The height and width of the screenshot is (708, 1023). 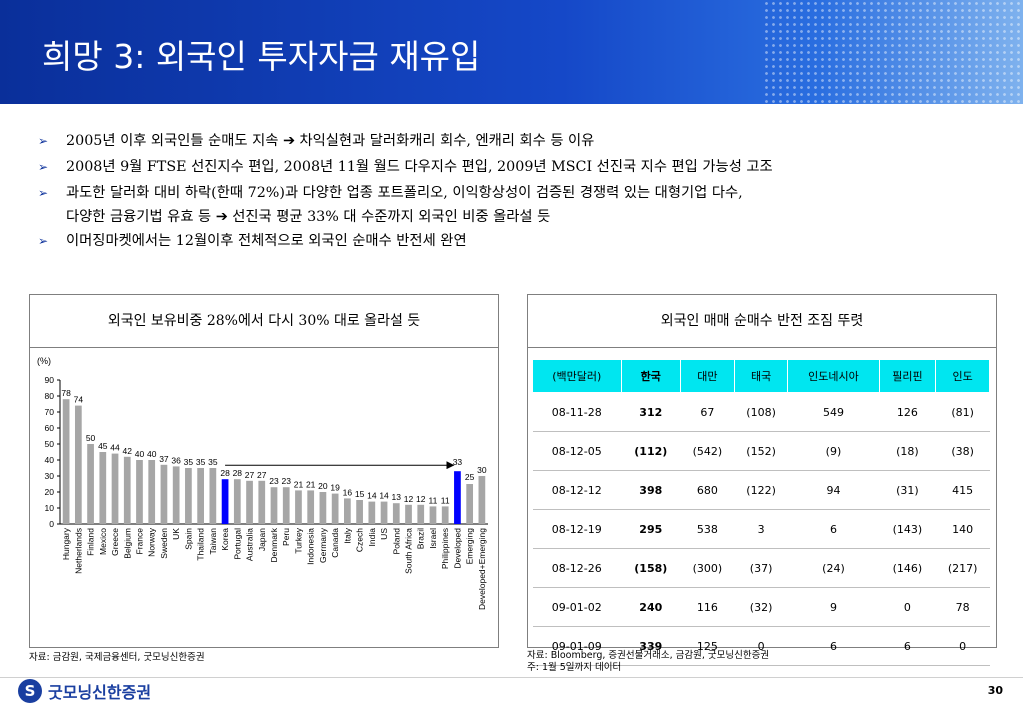 What do you see at coordinates (201, 544) in the screenshot?
I see `x-tick-label: Thailand` at bounding box center [201, 544].